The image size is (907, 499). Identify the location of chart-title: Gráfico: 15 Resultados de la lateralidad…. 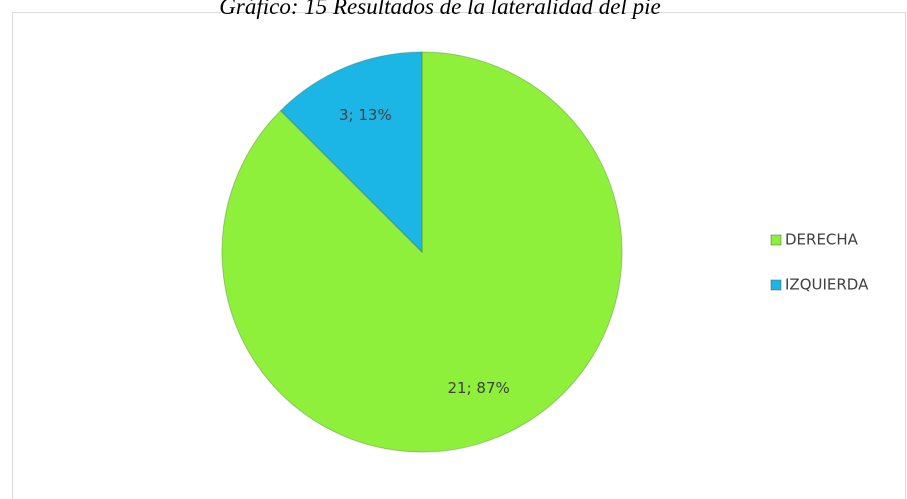
(439, 9).